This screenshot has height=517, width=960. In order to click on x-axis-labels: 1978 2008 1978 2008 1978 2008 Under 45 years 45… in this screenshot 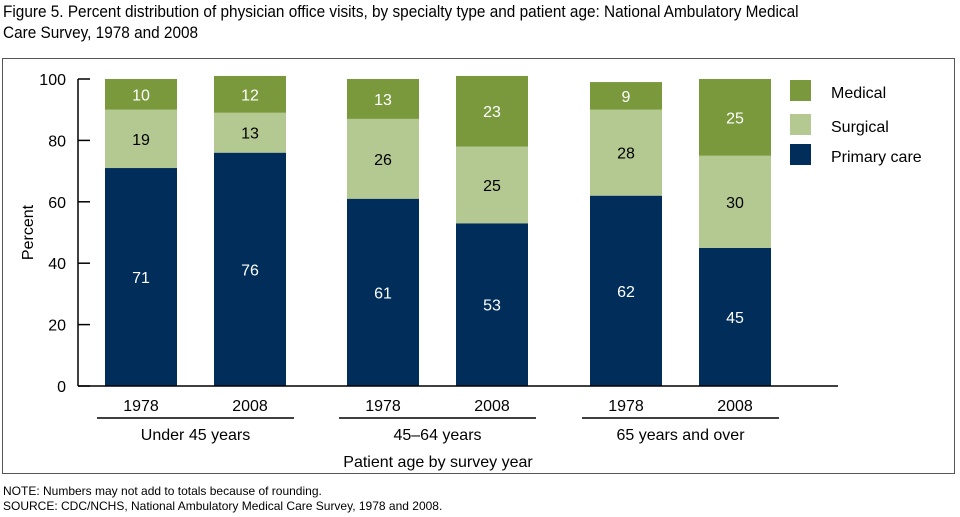, I will do `click(438, 434)`.